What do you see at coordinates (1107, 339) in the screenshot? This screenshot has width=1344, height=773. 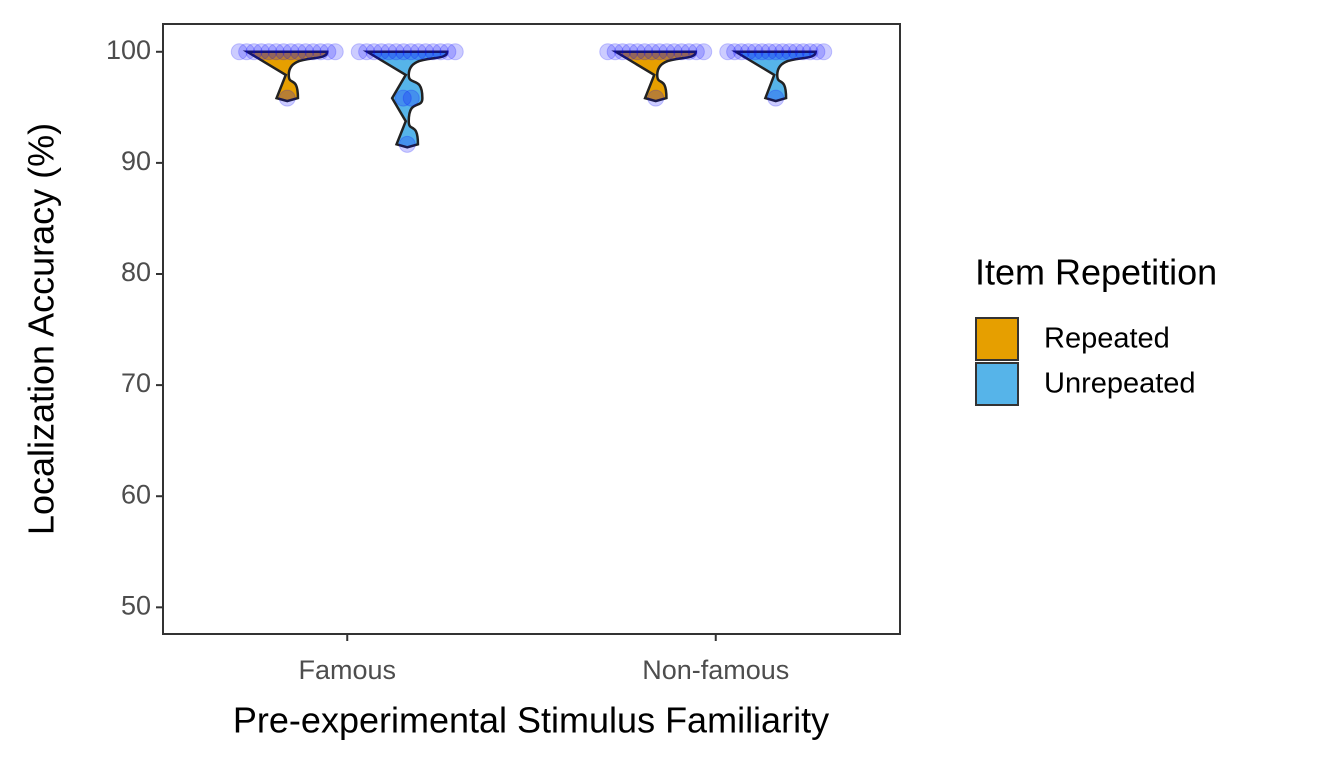 I see `legend-label: Repeated` at bounding box center [1107, 339].